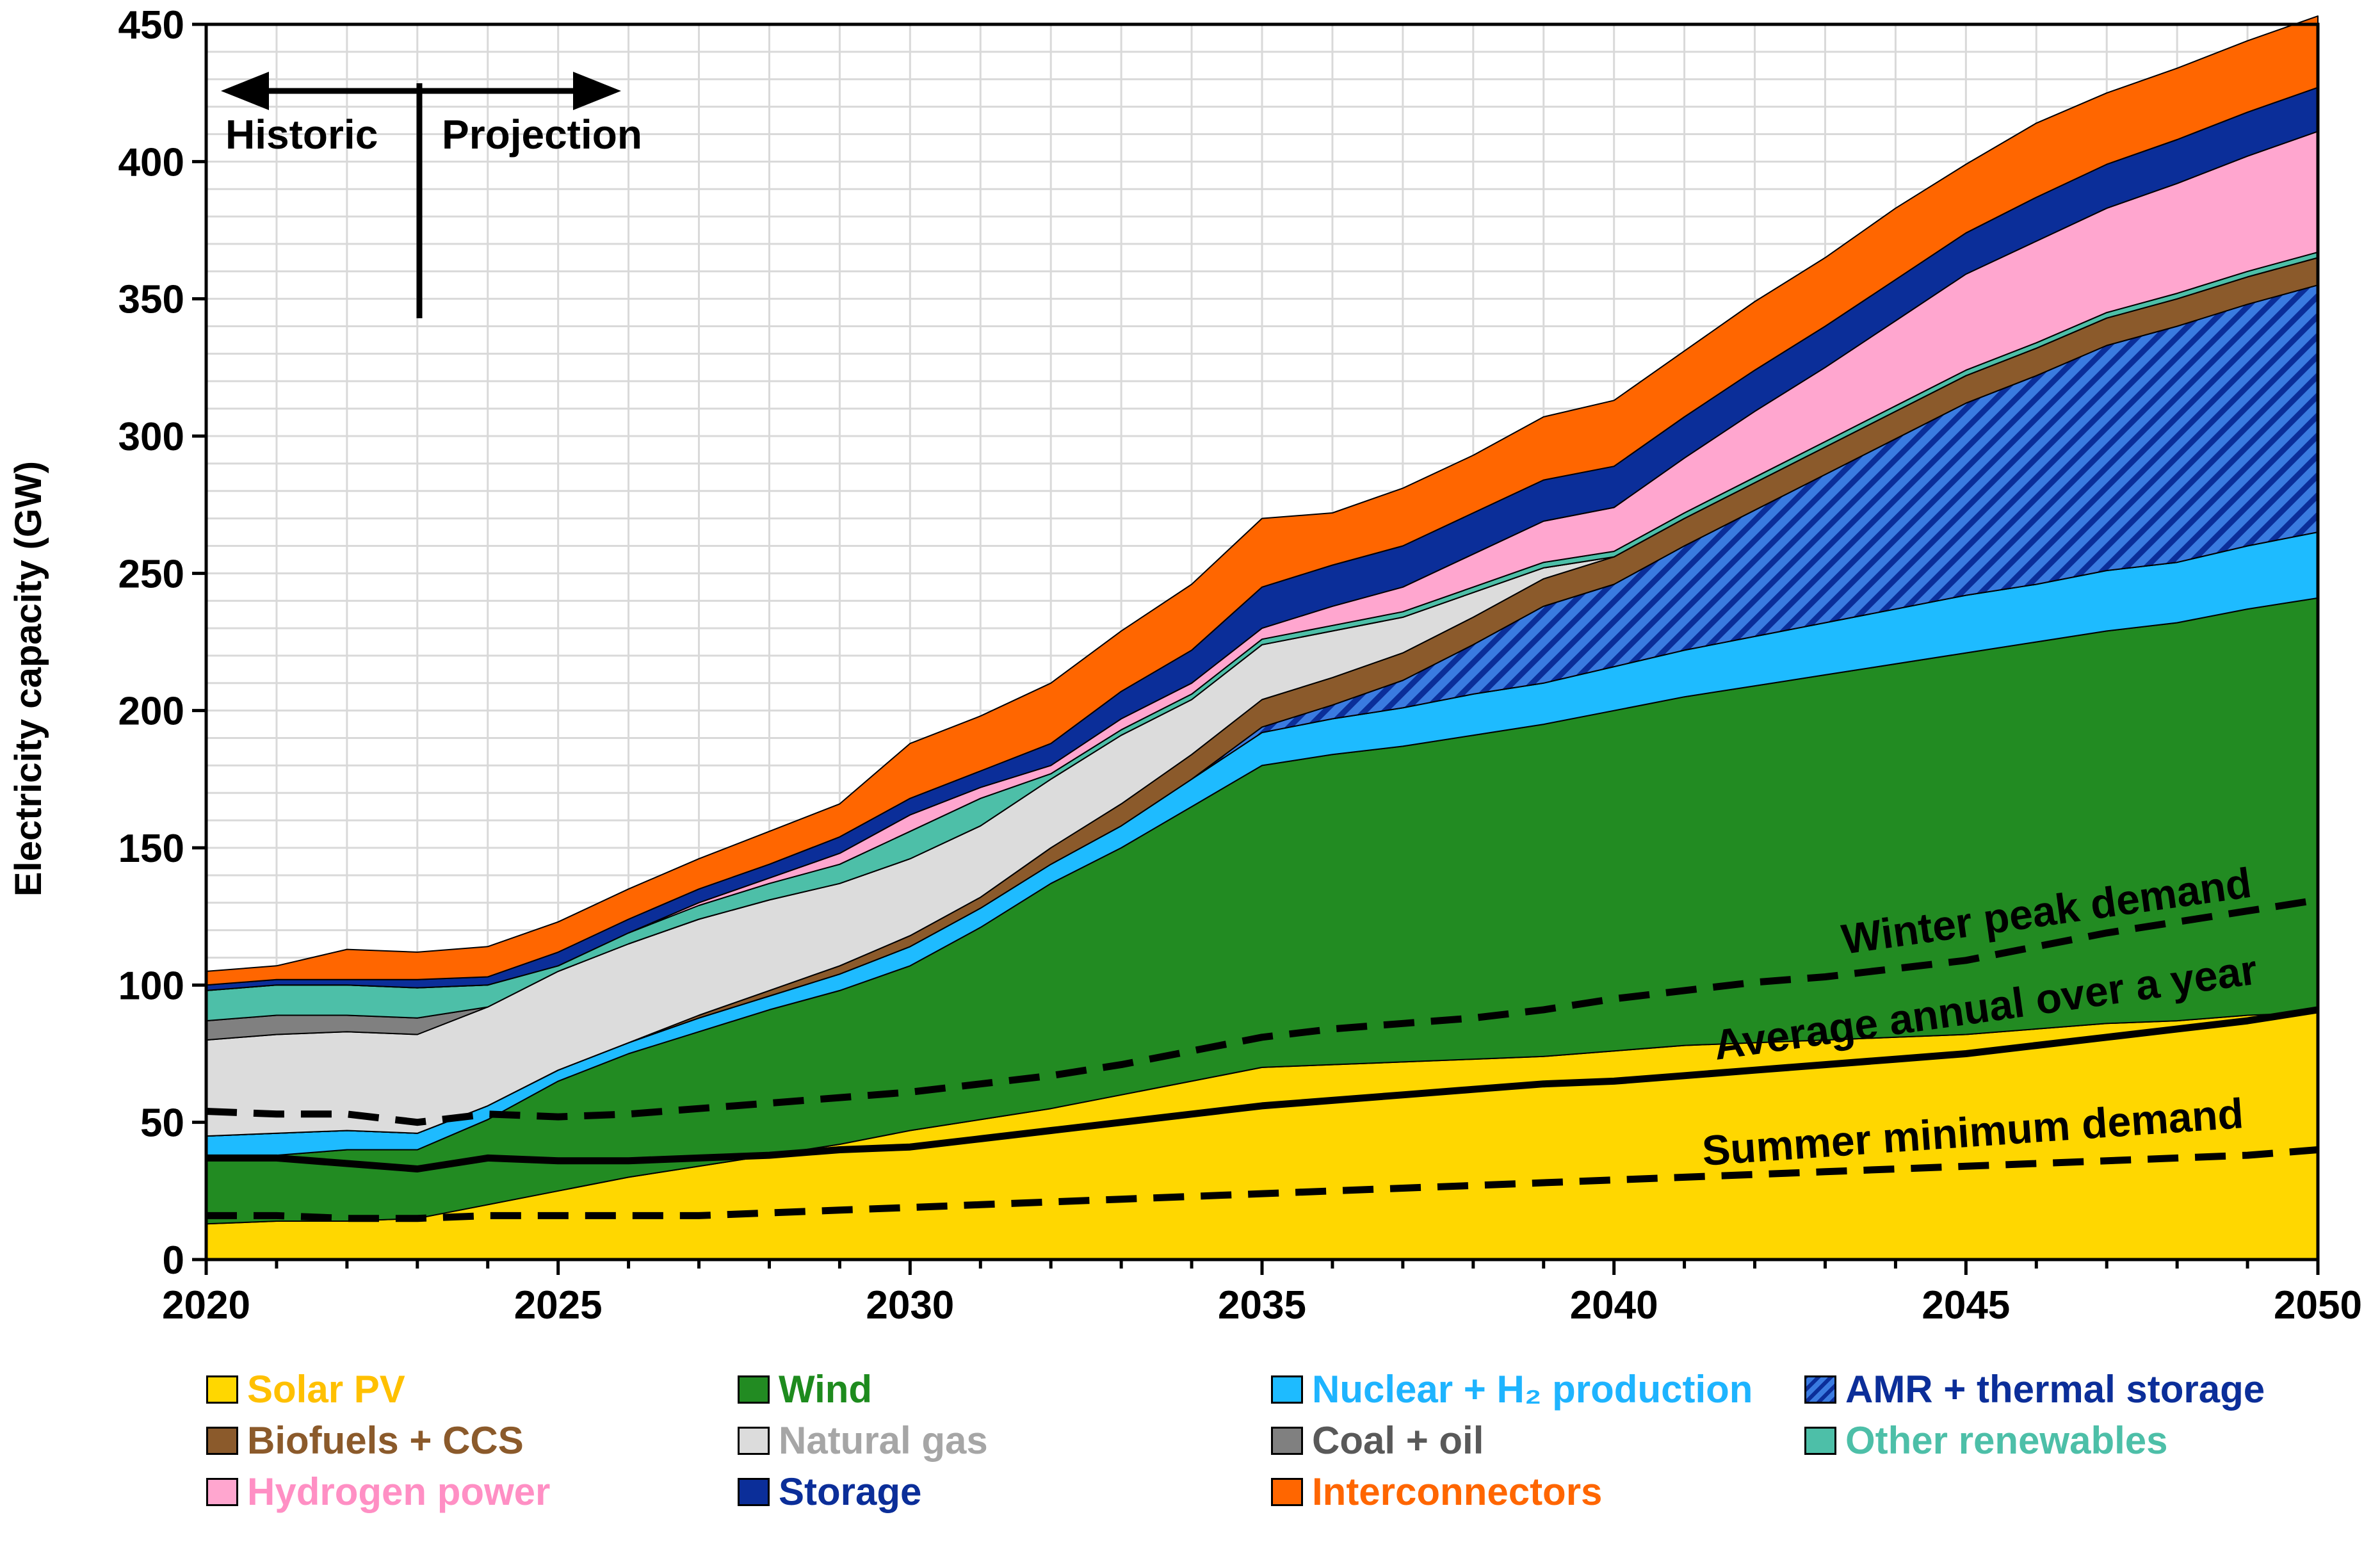 The image size is (2380, 1549). What do you see at coordinates (162, 1123) in the screenshot?
I see `y-tick-label: 50` at bounding box center [162, 1123].